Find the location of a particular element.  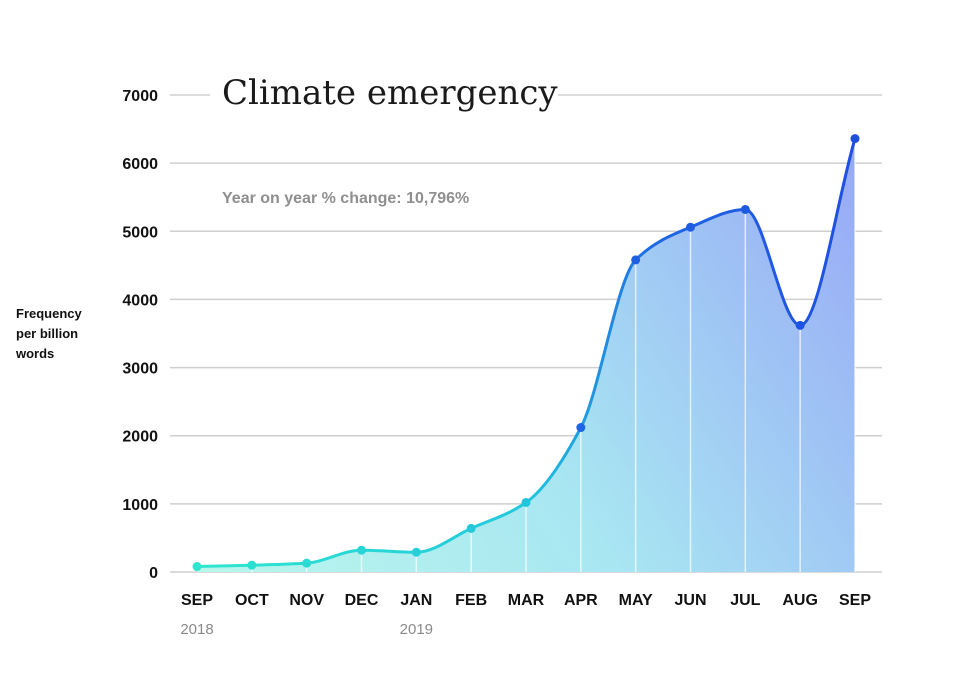

y-tick-label: 6000 is located at coordinates (140, 164).